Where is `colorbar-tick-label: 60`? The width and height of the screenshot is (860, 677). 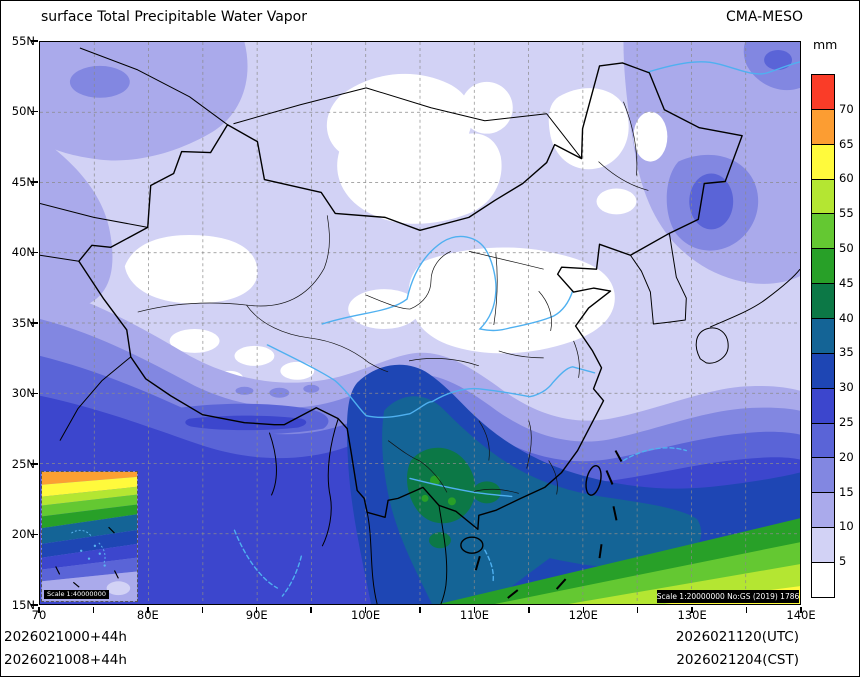 colorbar-tick-label: 60 is located at coordinates (846, 178).